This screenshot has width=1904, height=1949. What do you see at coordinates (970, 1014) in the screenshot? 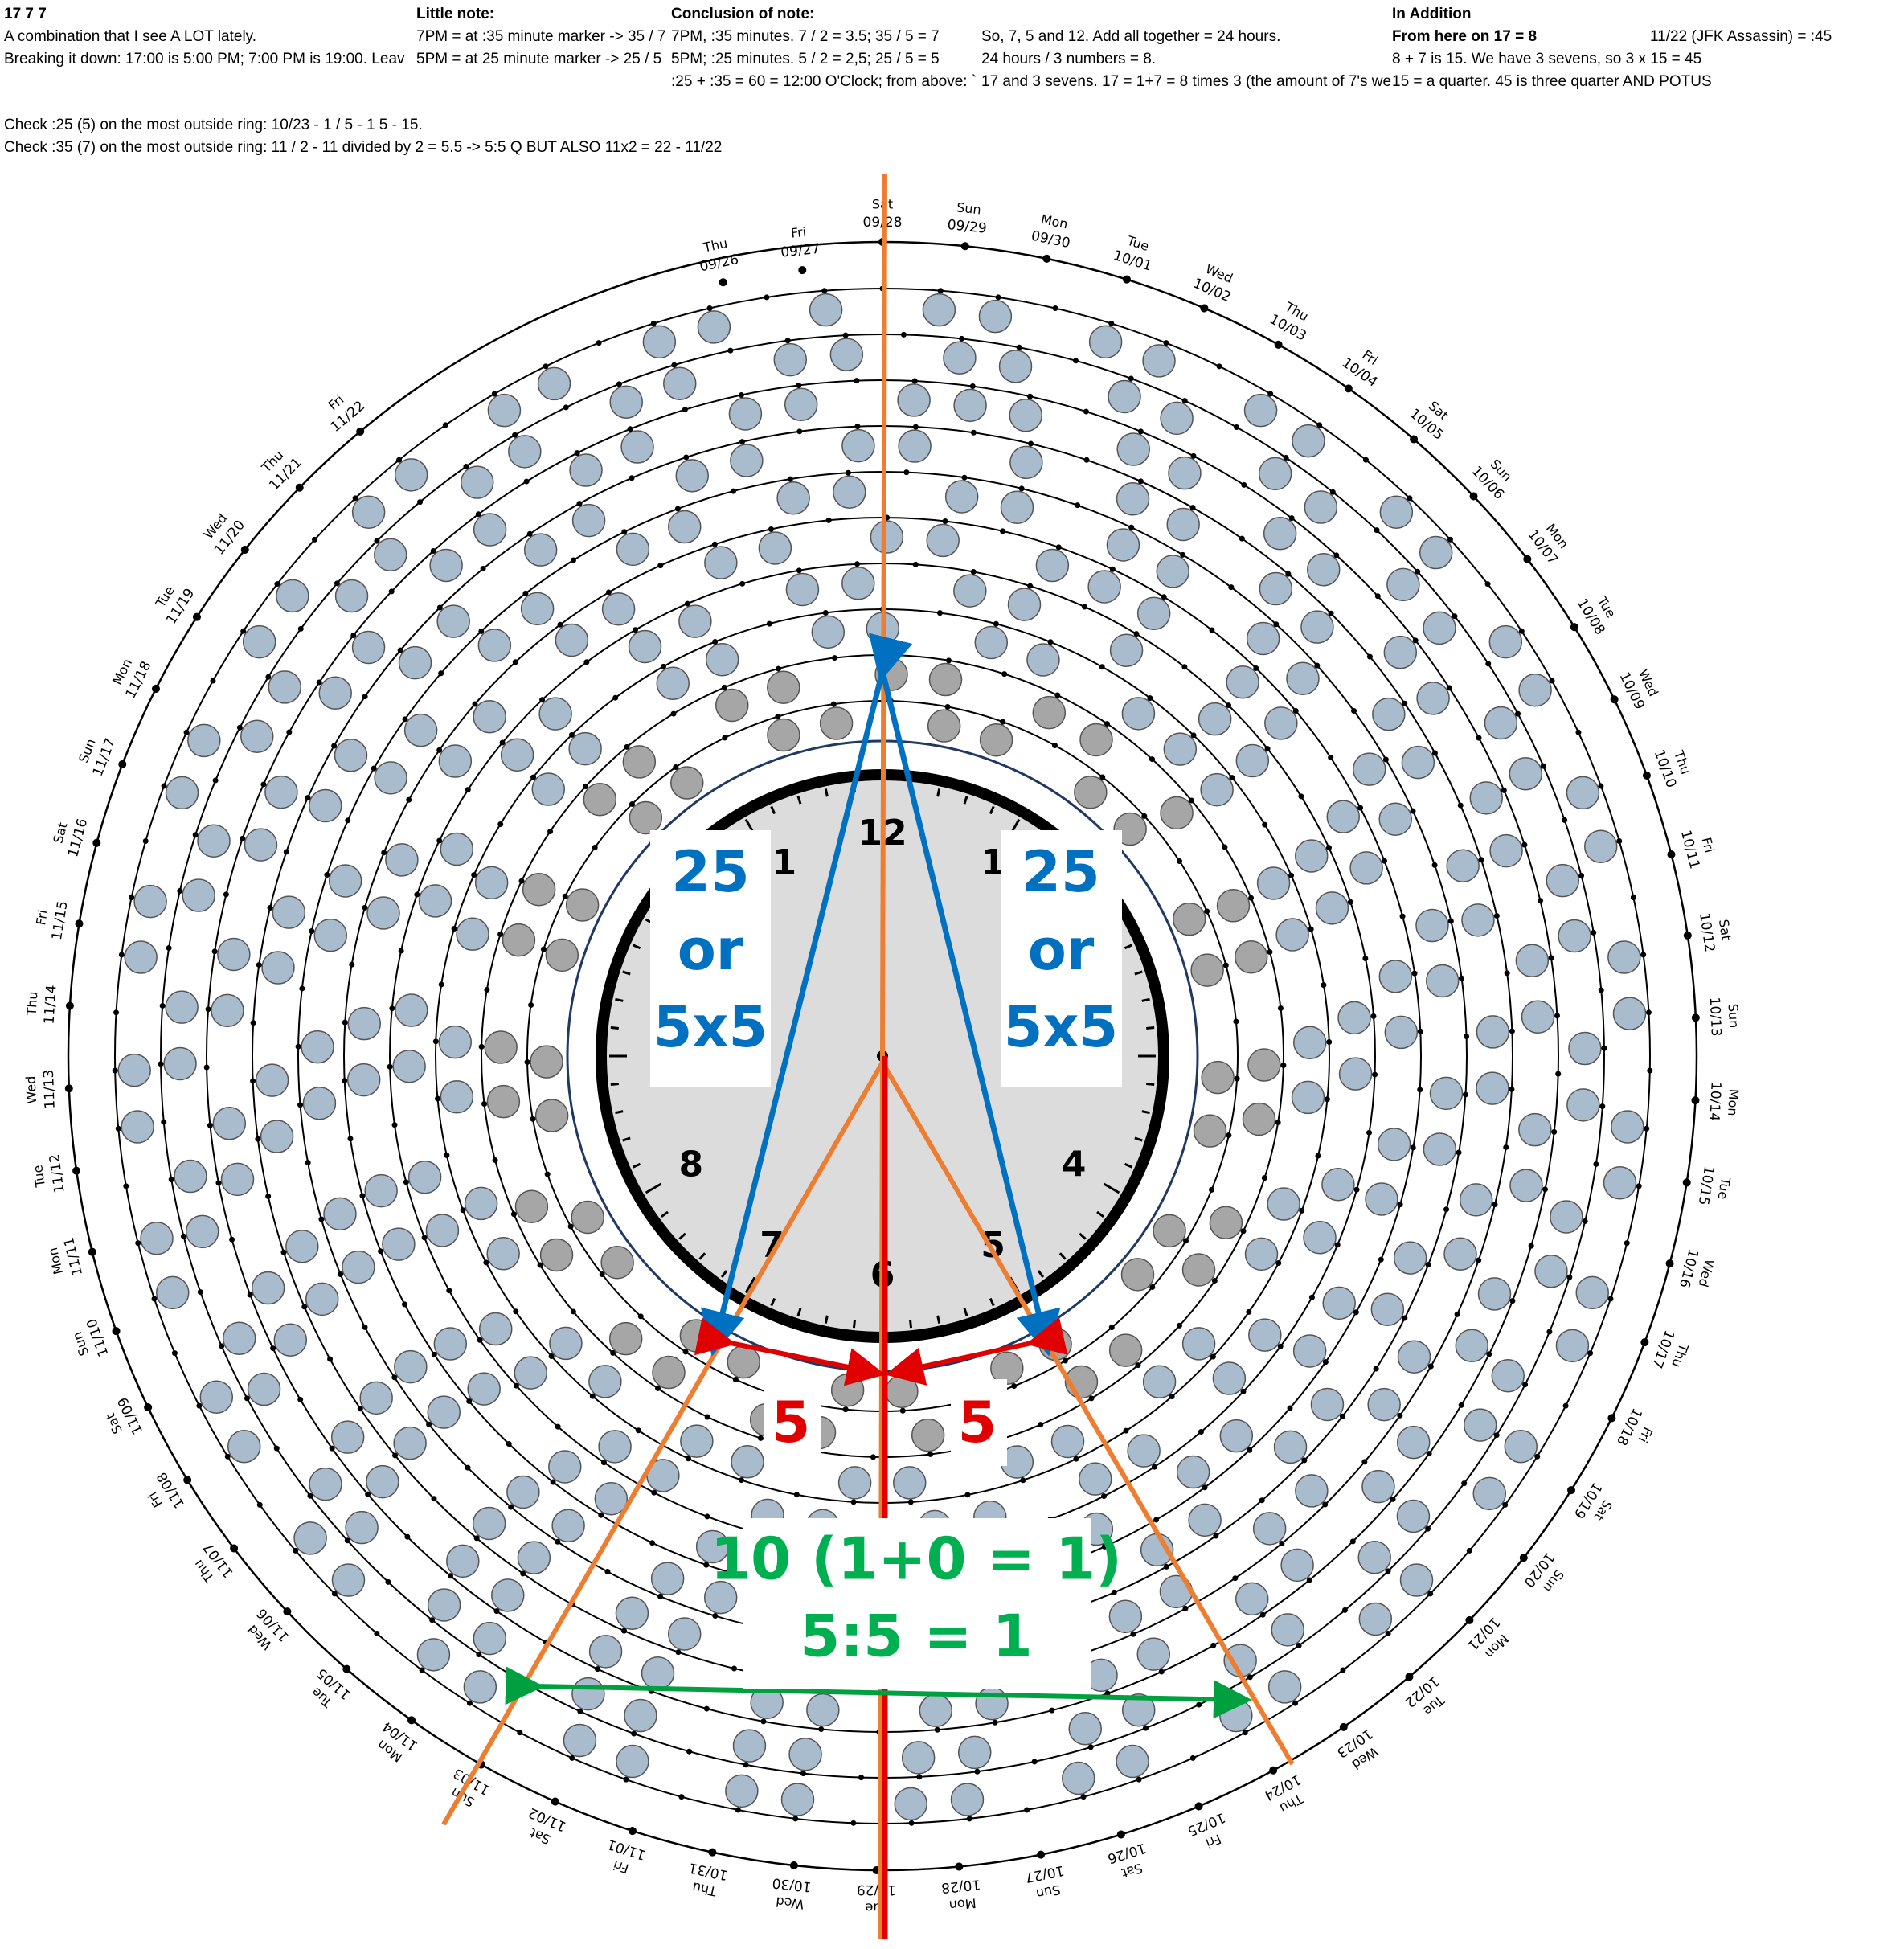
I see `blue-arrow` at bounding box center [970, 1014].